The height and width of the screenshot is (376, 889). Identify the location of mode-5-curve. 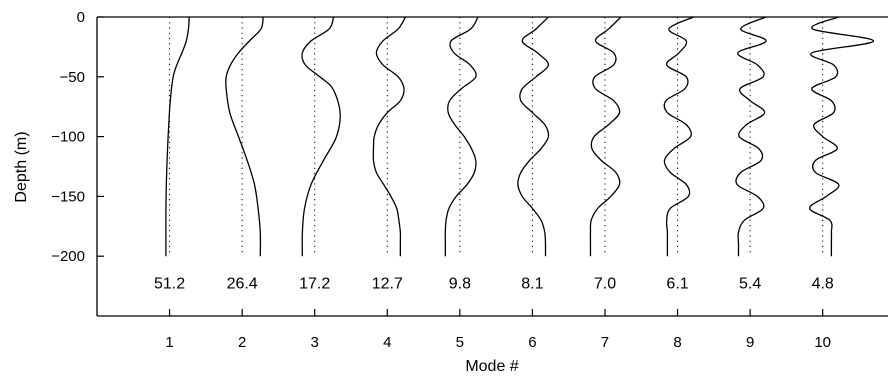
(461, 136).